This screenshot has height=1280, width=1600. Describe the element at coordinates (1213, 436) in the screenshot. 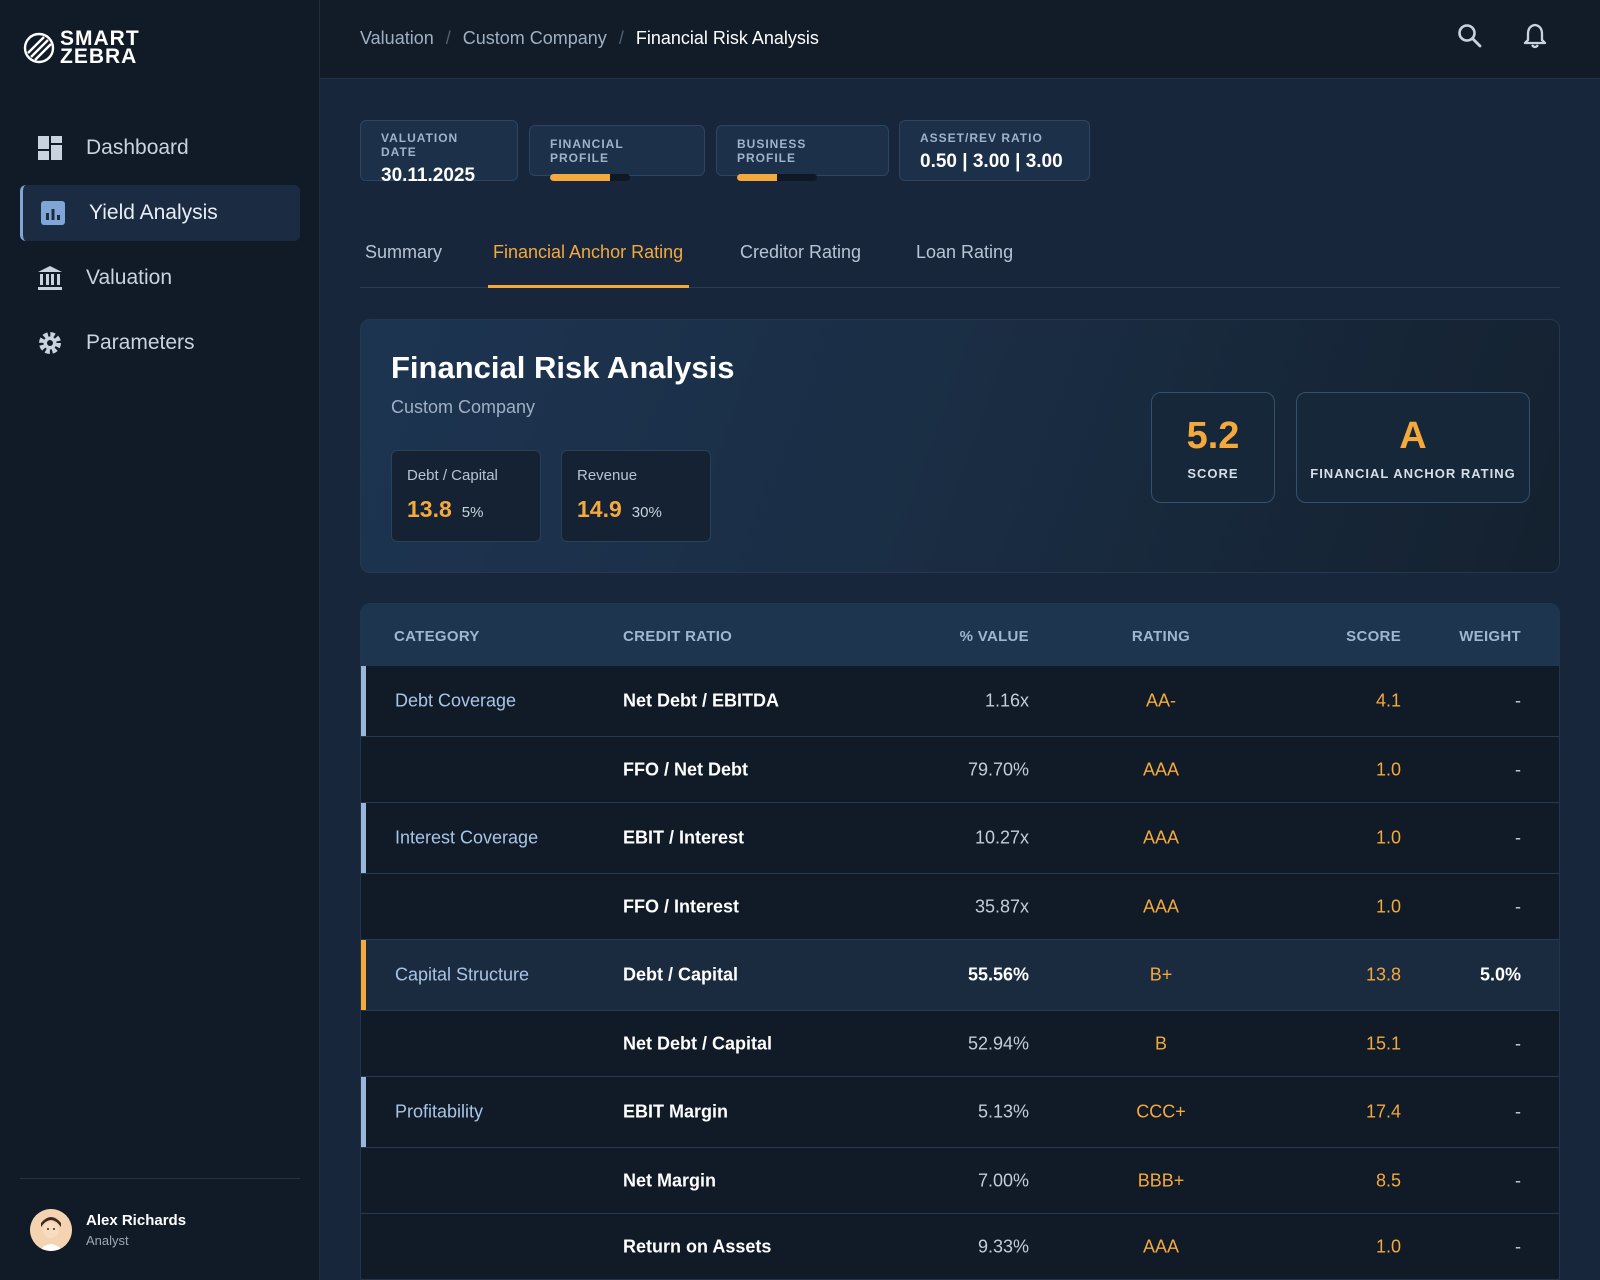

I see `score-value: 5.2` at that location.